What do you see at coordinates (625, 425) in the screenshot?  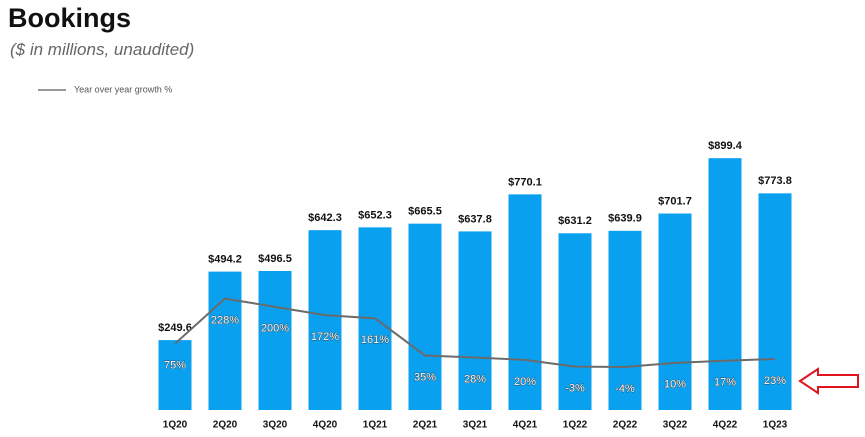 I see `x-tick-label: 2Q22` at bounding box center [625, 425].